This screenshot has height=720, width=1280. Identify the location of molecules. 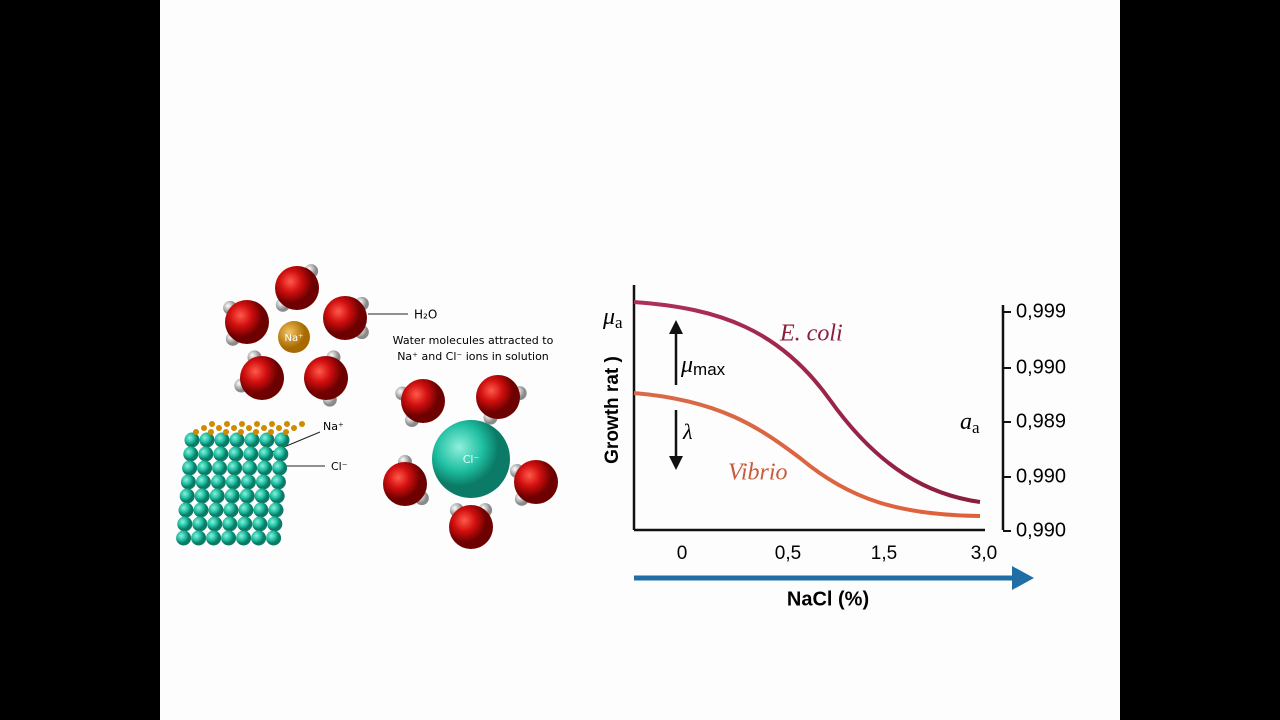
(390, 406).